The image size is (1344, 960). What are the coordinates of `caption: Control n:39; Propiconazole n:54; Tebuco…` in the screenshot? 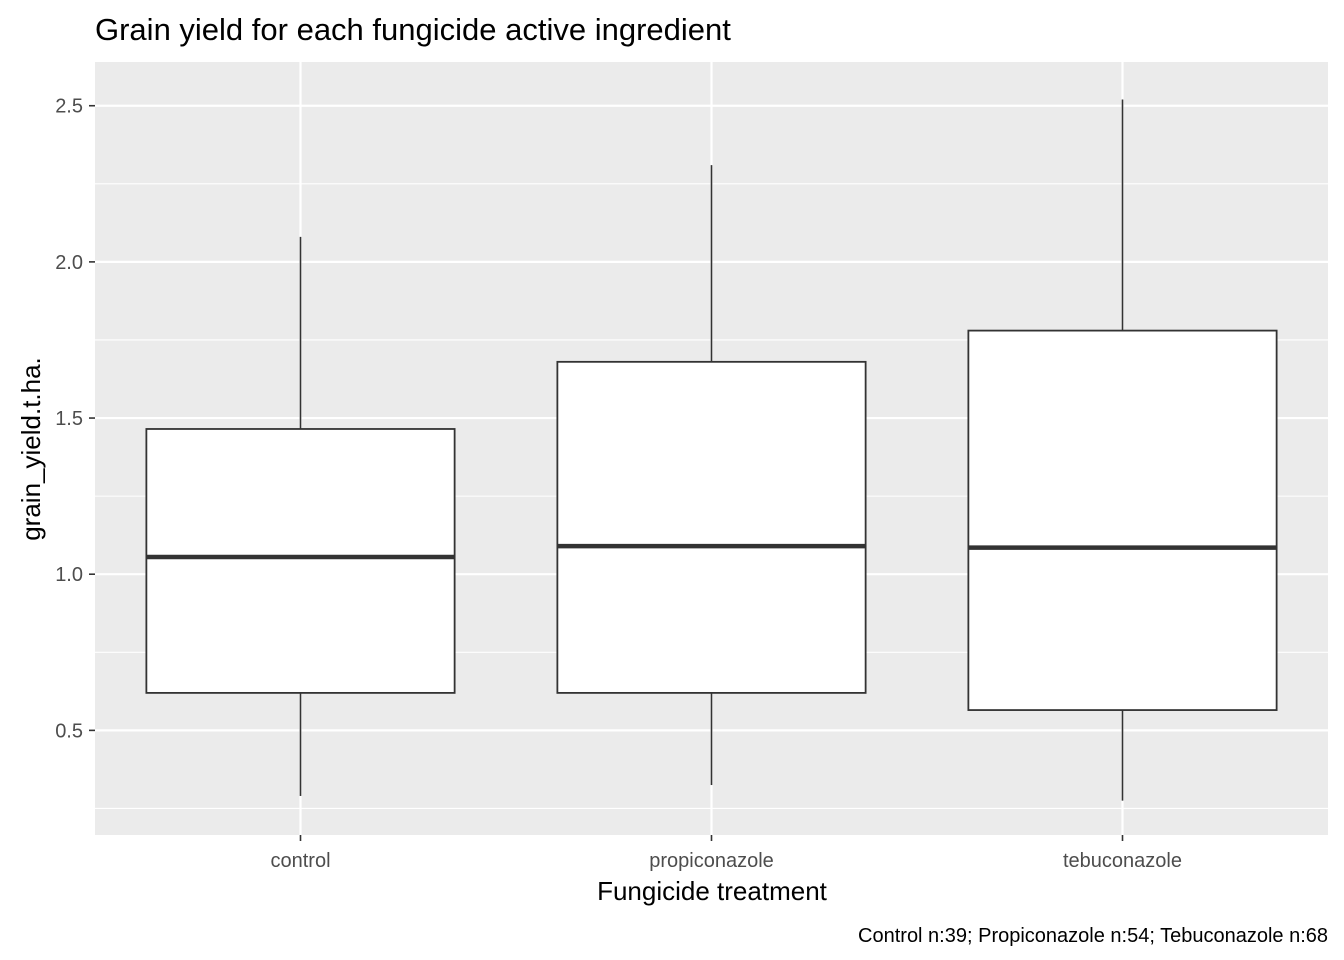 It's located at (1093, 936).